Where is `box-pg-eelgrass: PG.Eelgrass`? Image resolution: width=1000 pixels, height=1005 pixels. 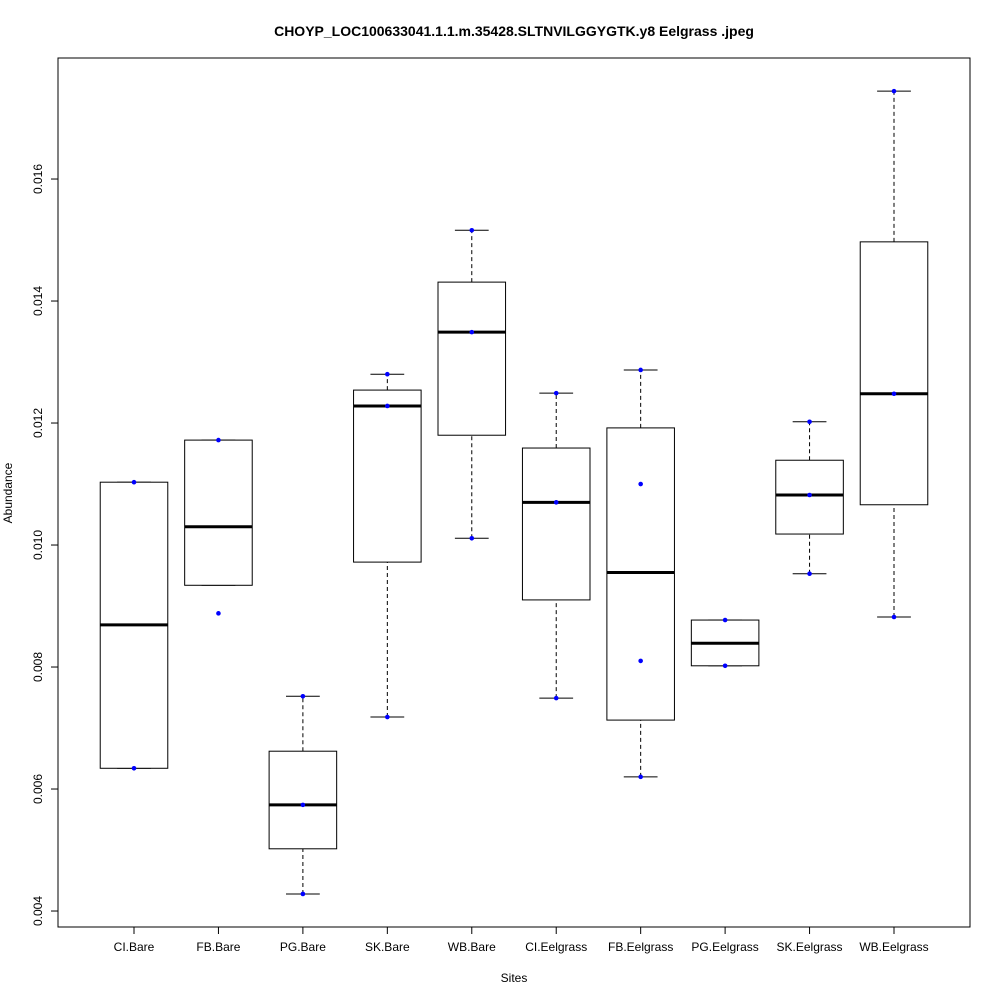 box-pg-eelgrass: PG.Eelgrass is located at coordinates (725, 785).